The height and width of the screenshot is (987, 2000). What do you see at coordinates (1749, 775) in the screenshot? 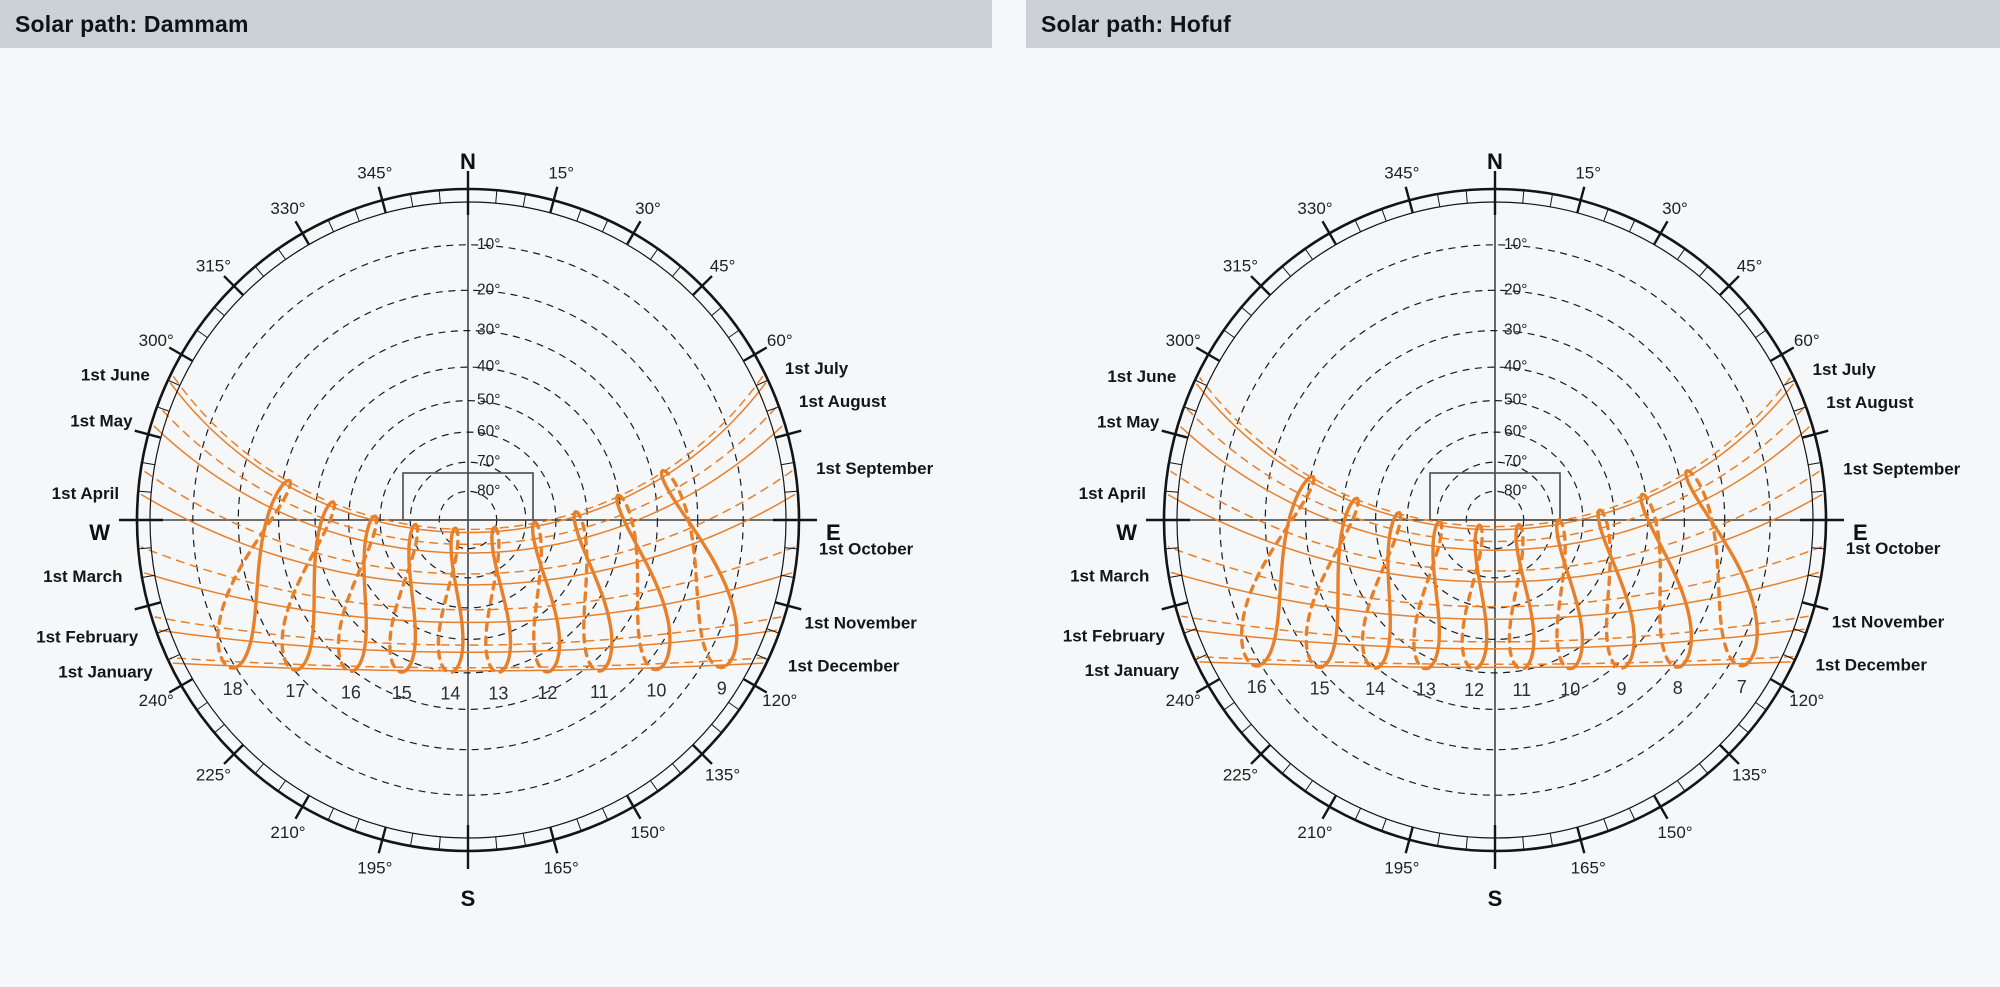
I see `azimuth-label: 135°` at bounding box center [1749, 775].